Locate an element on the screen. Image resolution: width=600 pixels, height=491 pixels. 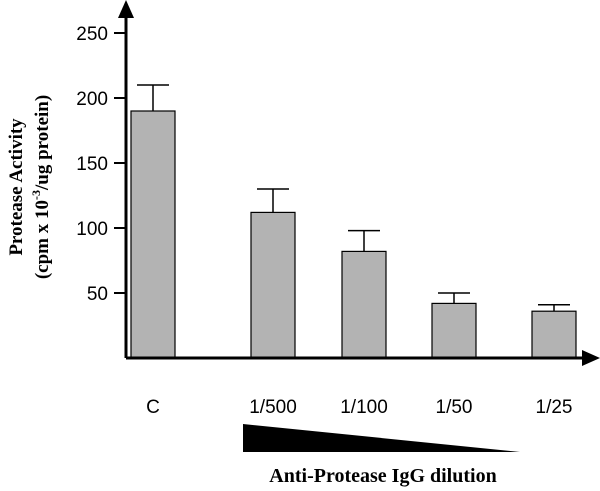
x-tick-labels-group: C 1/500 1/100 1/50 1/25 is located at coordinates (359, 407).